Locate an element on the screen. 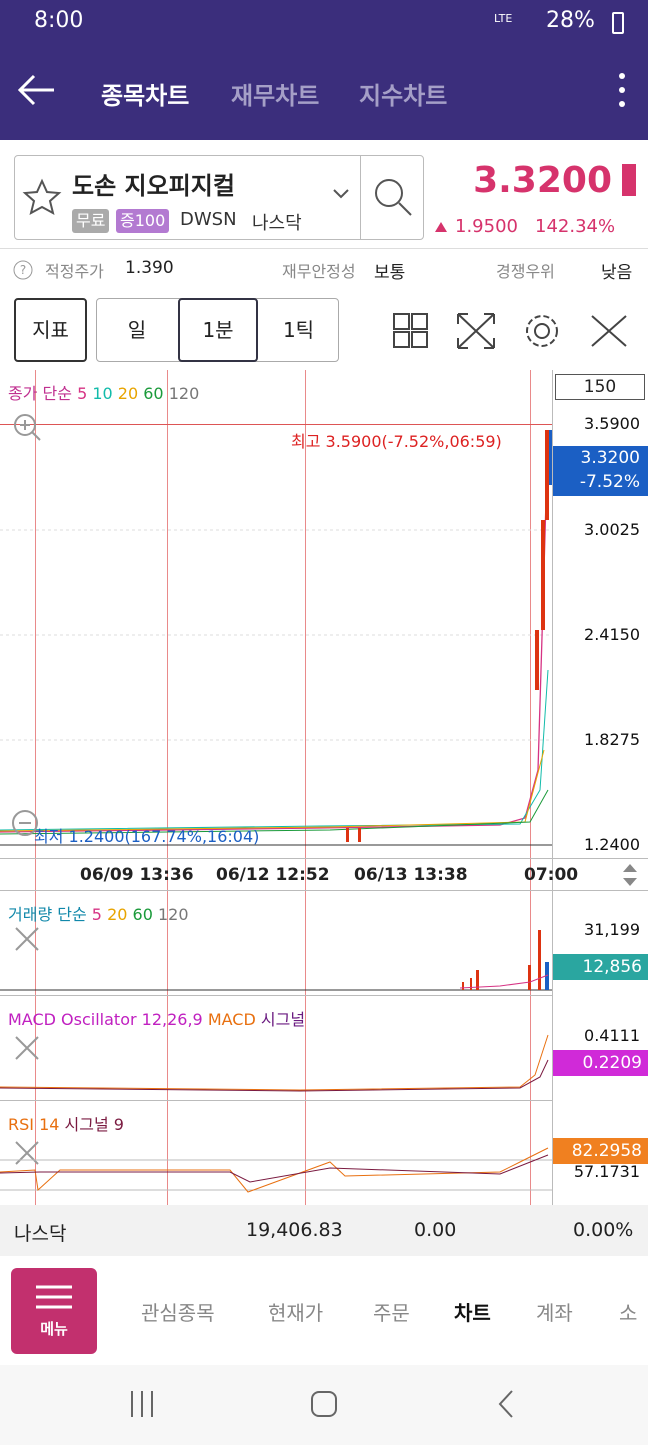 The height and width of the screenshot is (1445, 648). legend-item: 시그널 9 is located at coordinates (94, 1124).